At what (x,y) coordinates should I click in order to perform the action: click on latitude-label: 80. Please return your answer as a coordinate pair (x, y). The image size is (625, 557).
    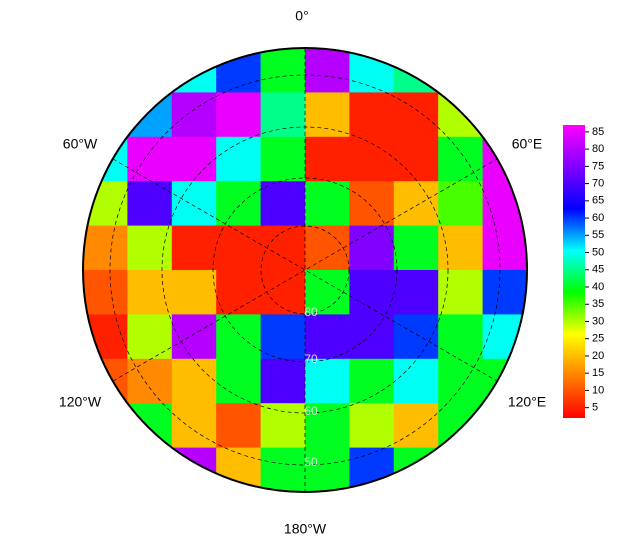
    Looking at the image, I should click on (311, 312).